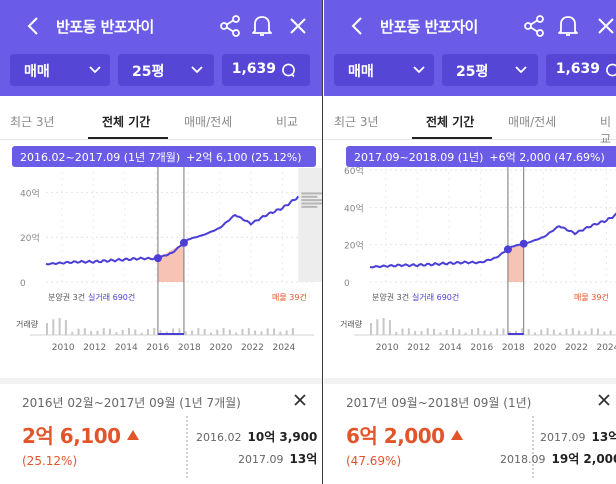 Image resolution: width=616 pixels, height=484 pixels. What do you see at coordinates (354, 171) in the screenshot?
I see `y-tick-label: 60억` at bounding box center [354, 171].